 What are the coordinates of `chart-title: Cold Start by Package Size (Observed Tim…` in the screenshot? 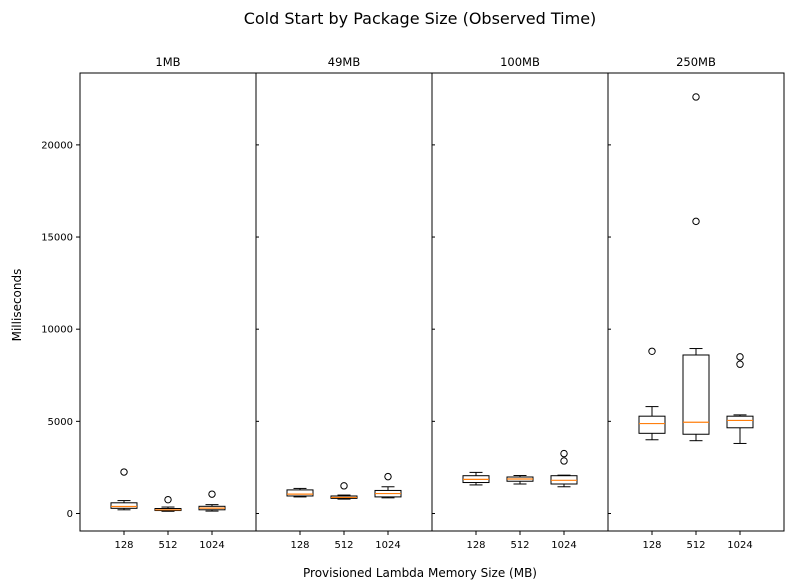 It's located at (420, 18).